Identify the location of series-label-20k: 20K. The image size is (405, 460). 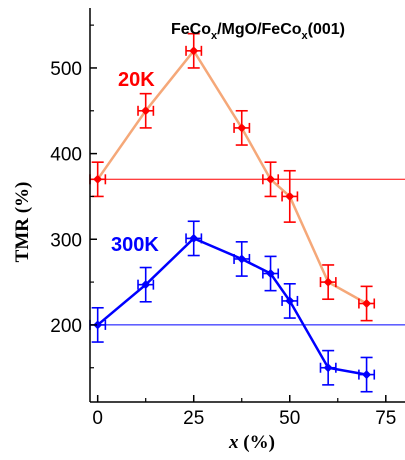
(136, 80).